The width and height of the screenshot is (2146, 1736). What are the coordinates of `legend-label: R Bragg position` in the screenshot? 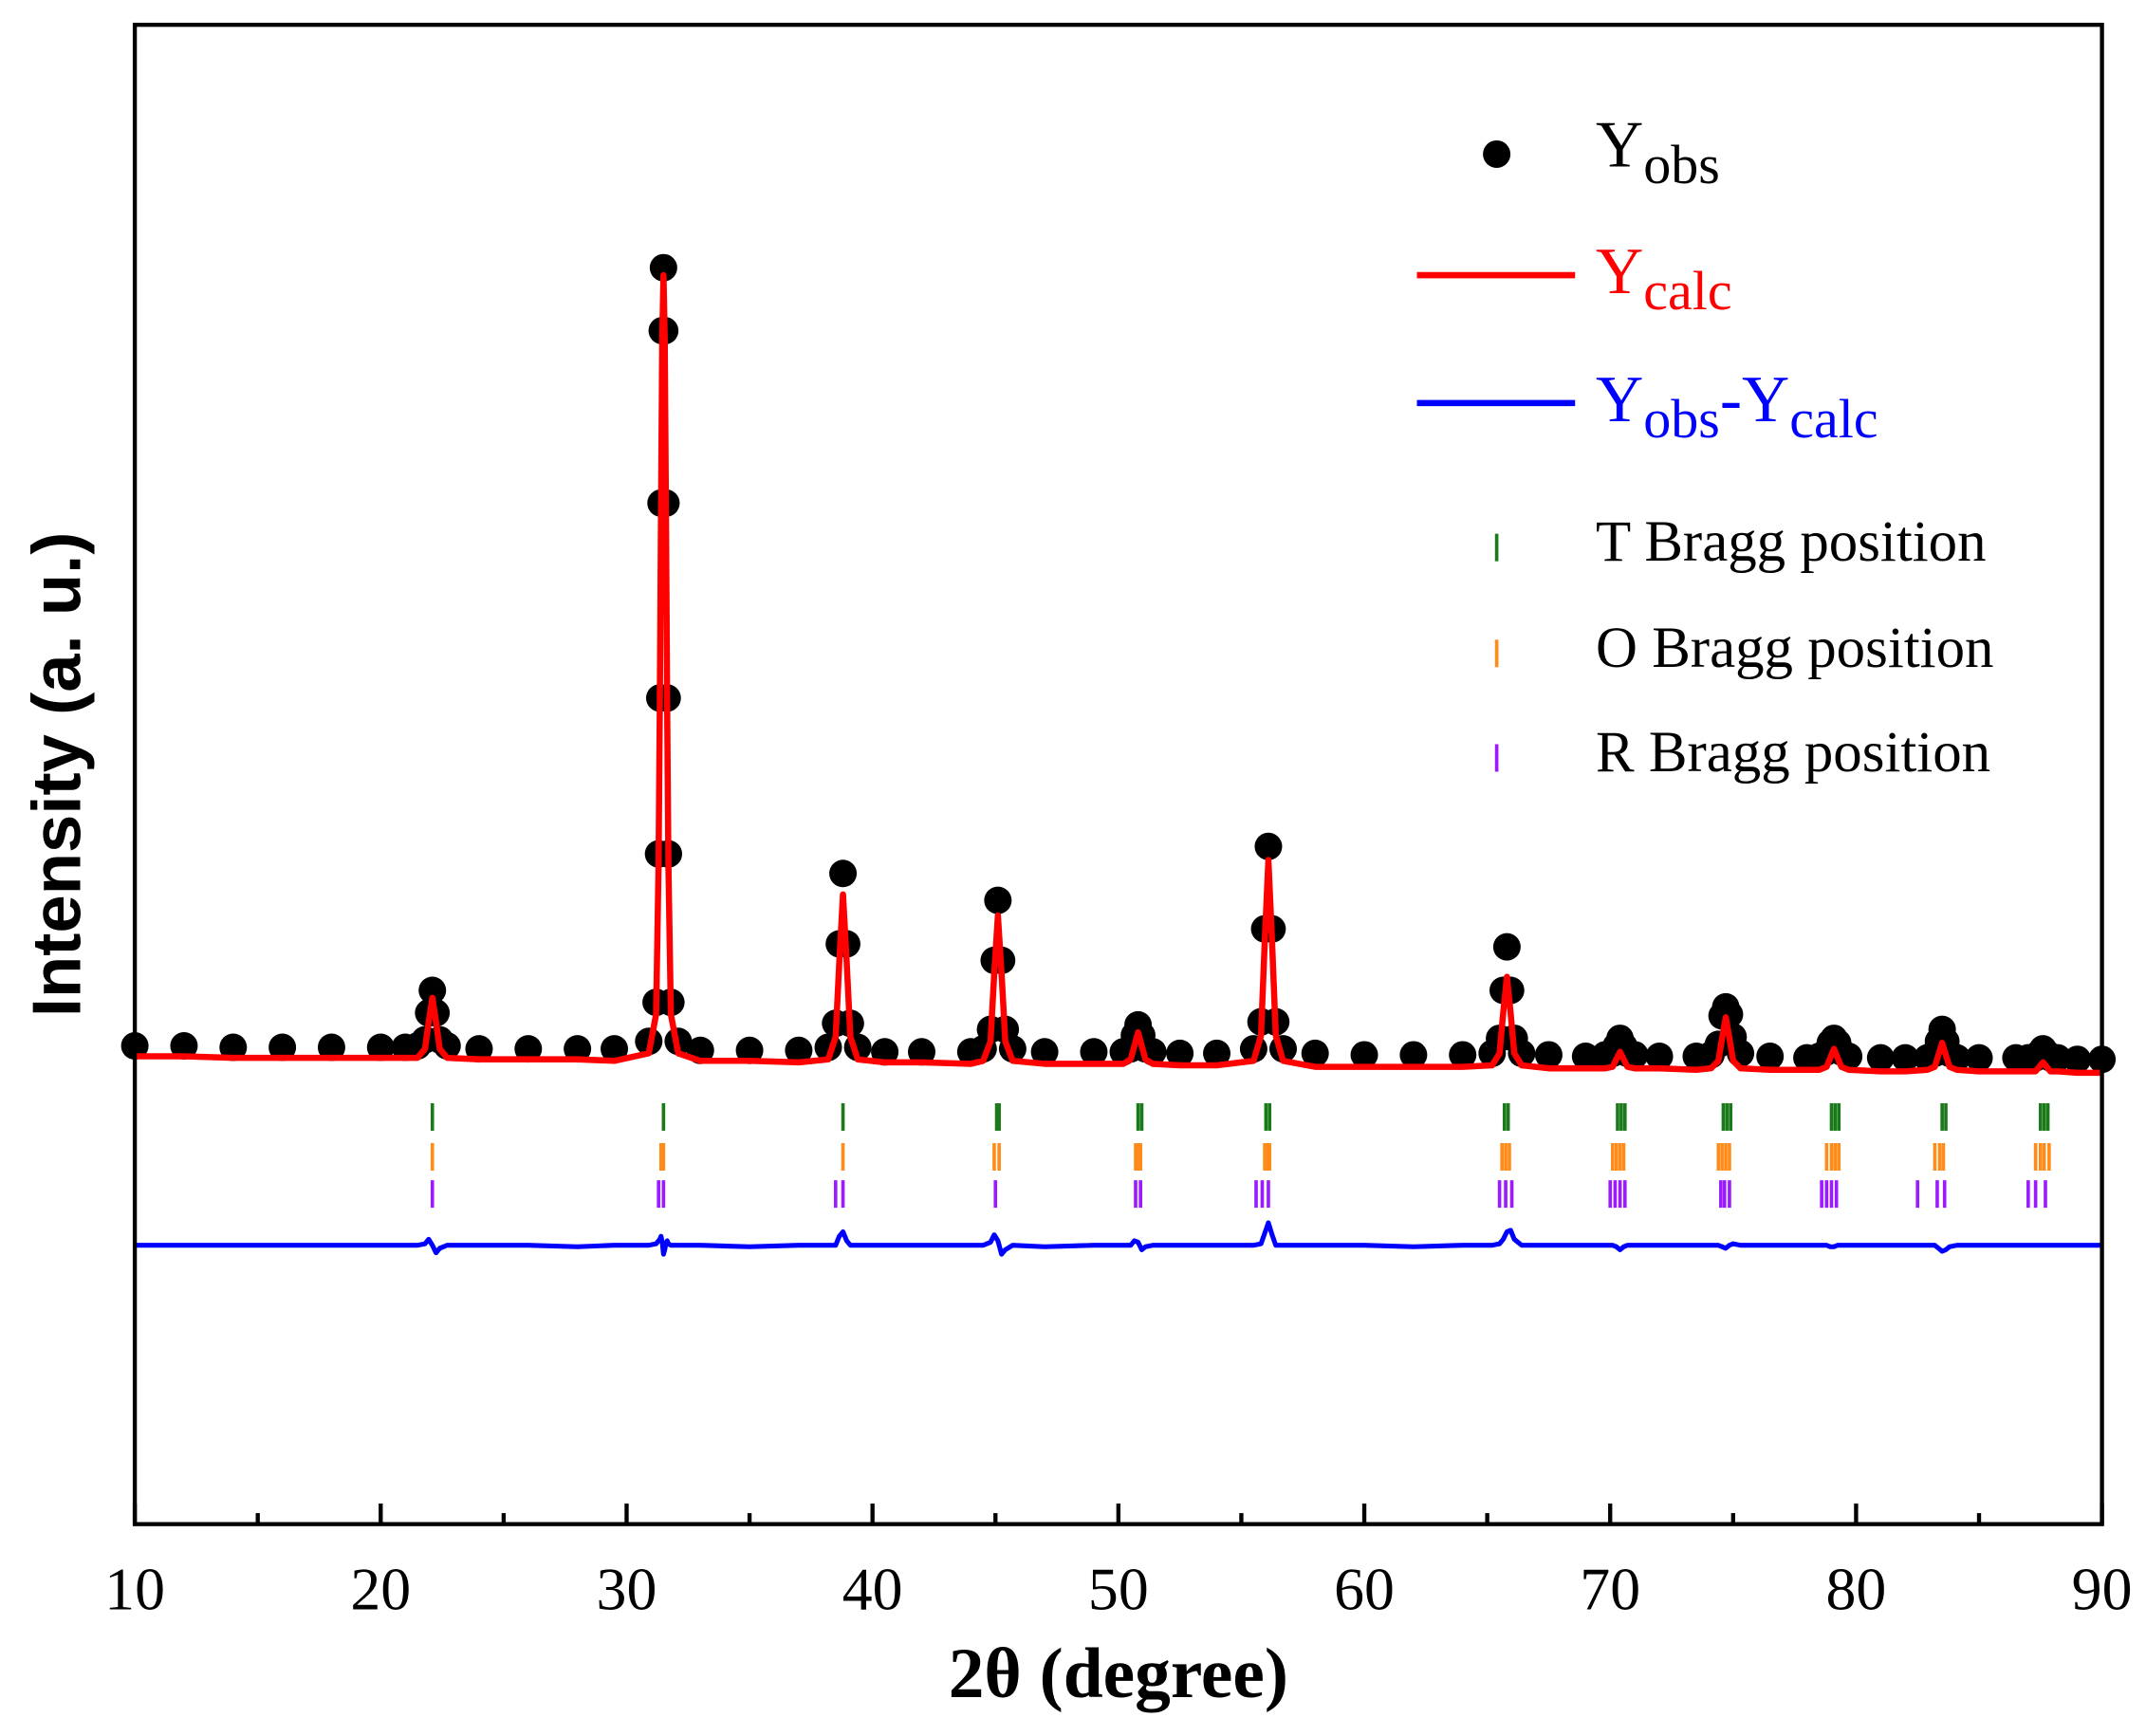 It's located at (1793, 753).